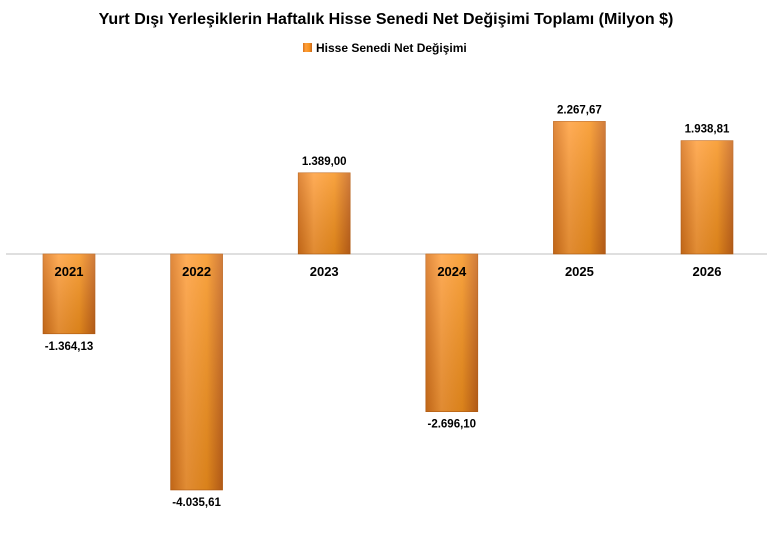  What do you see at coordinates (69, 294) in the screenshot?
I see `bar-shade-2021` at bounding box center [69, 294].